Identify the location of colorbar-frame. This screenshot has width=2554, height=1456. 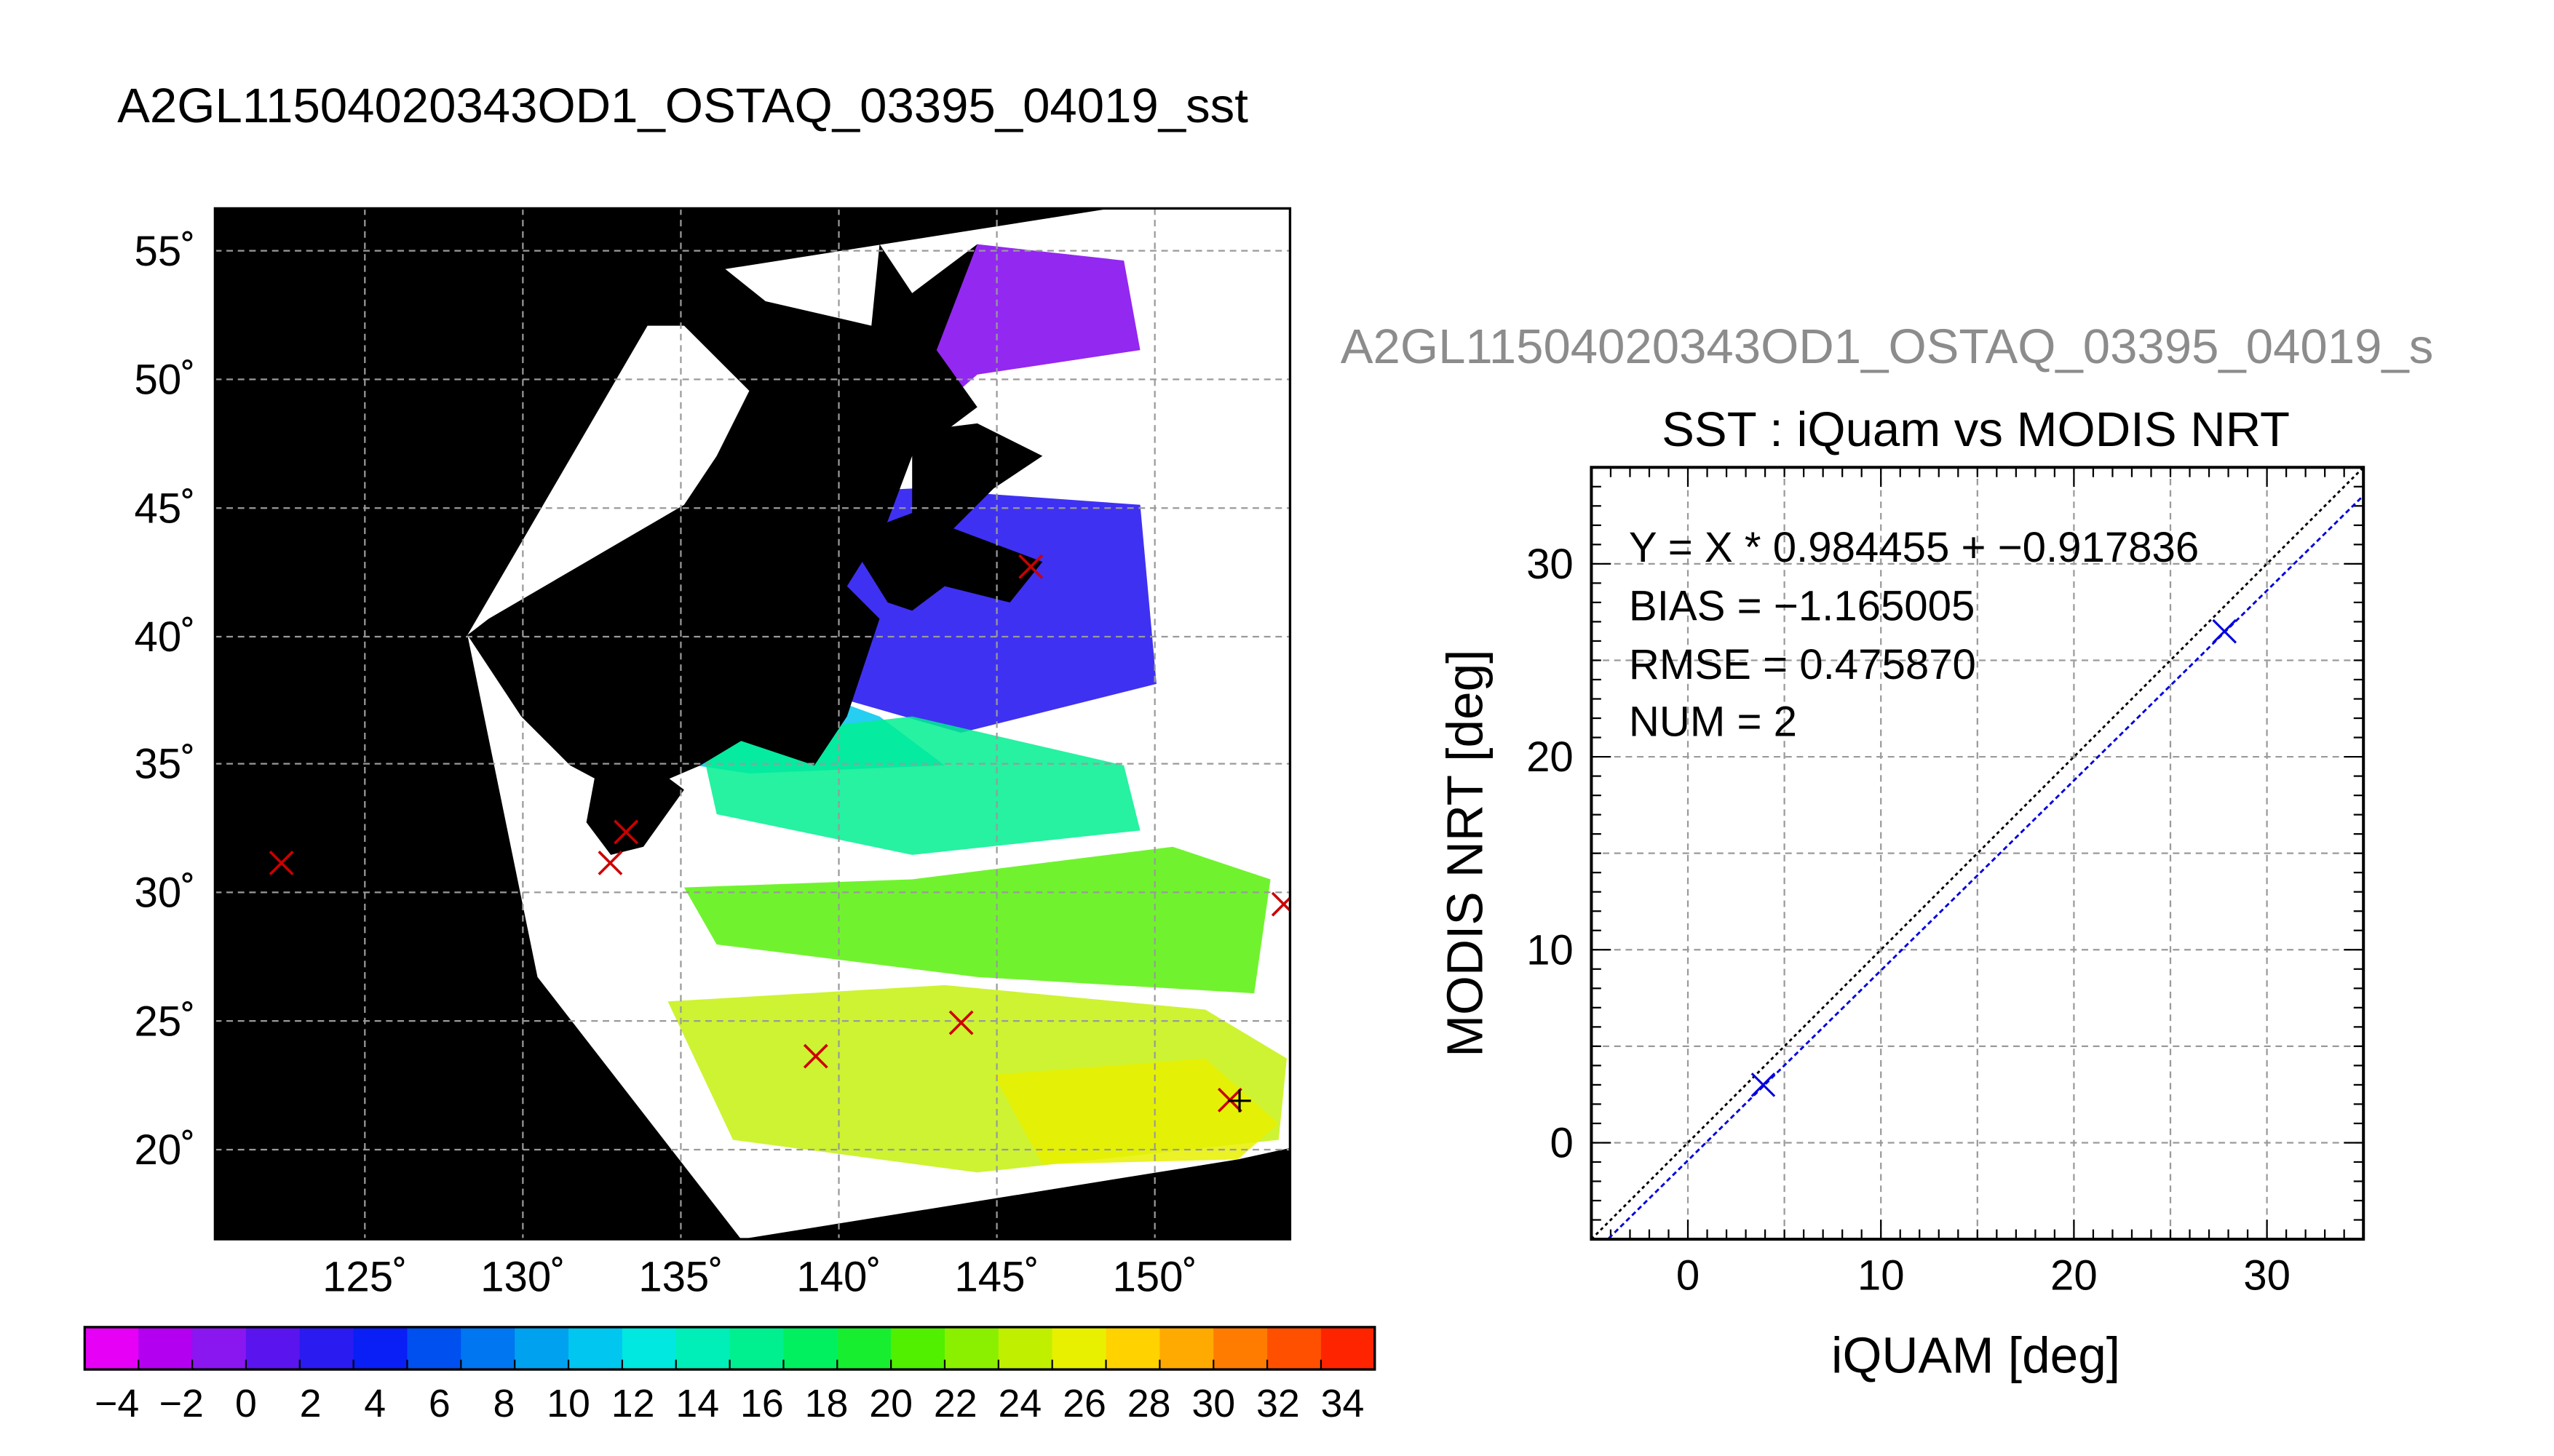
(729, 1348).